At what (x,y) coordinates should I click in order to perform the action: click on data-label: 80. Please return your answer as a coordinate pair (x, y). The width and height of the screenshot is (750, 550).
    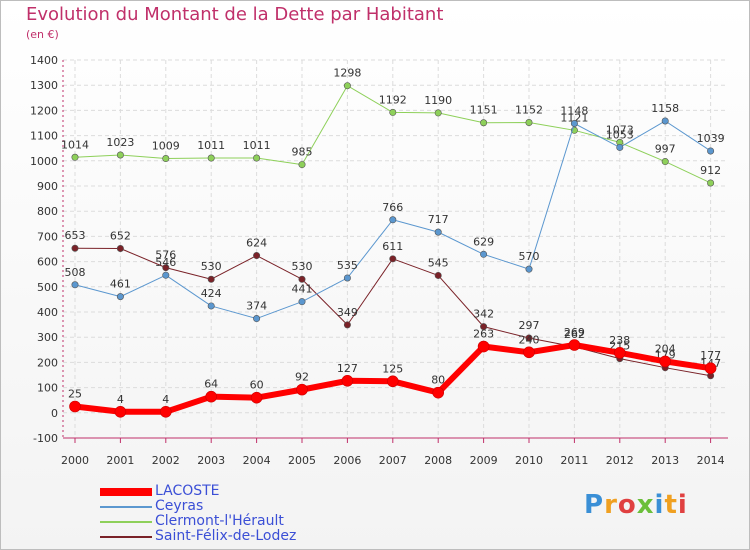
    Looking at the image, I should click on (438, 380).